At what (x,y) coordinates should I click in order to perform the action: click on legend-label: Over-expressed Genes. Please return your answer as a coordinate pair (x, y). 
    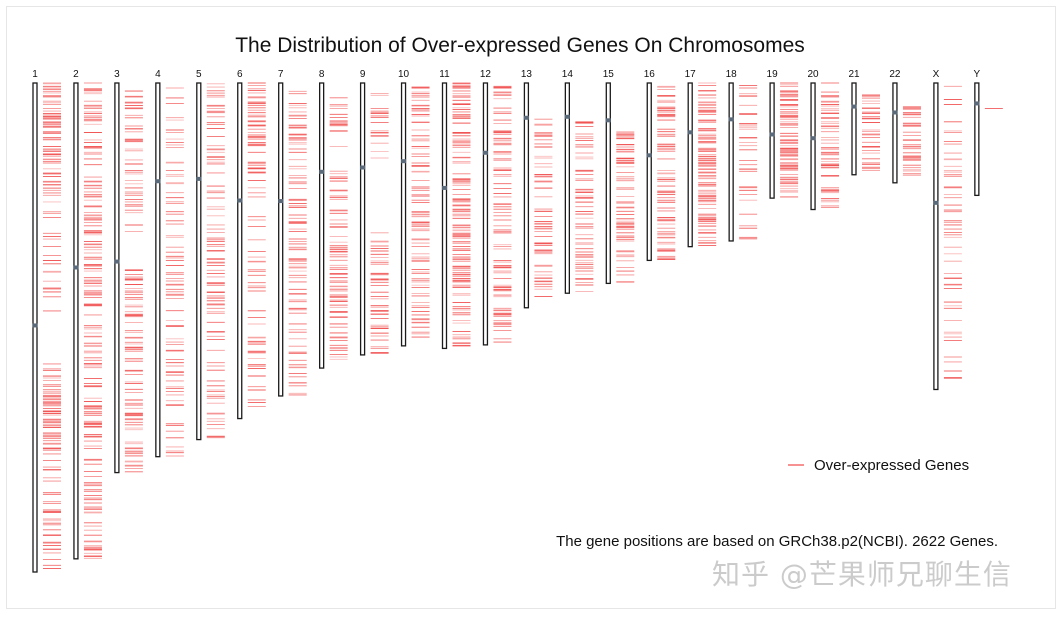
    Looking at the image, I should click on (891, 465).